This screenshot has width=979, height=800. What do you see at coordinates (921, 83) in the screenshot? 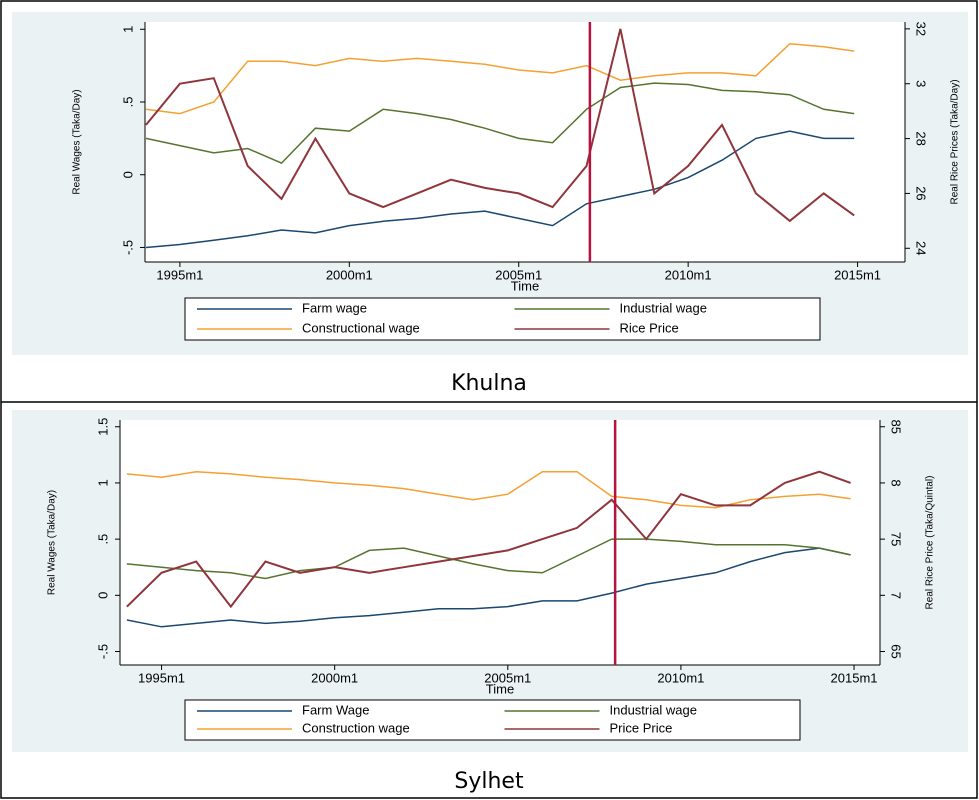
I see `y2-tick-label: 3` at bounding box center [921, 83].